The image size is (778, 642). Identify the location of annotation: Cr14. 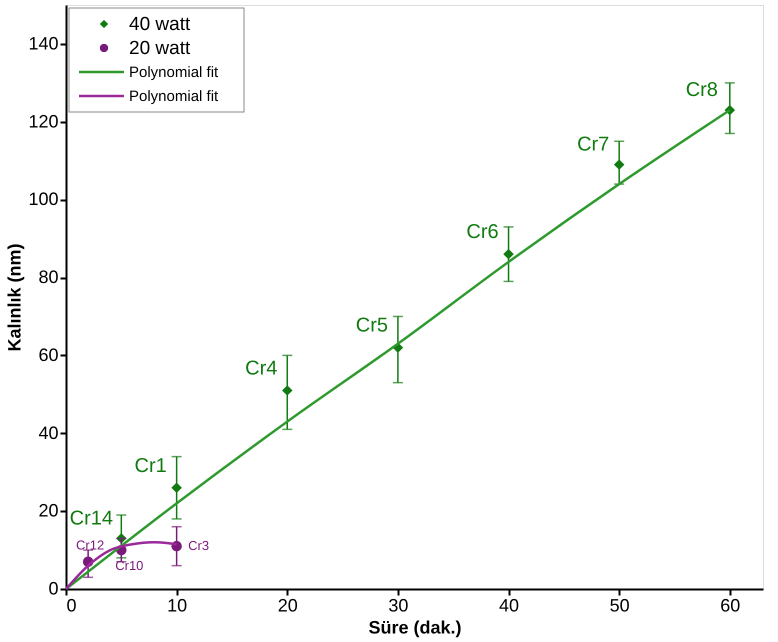
(91, 518).